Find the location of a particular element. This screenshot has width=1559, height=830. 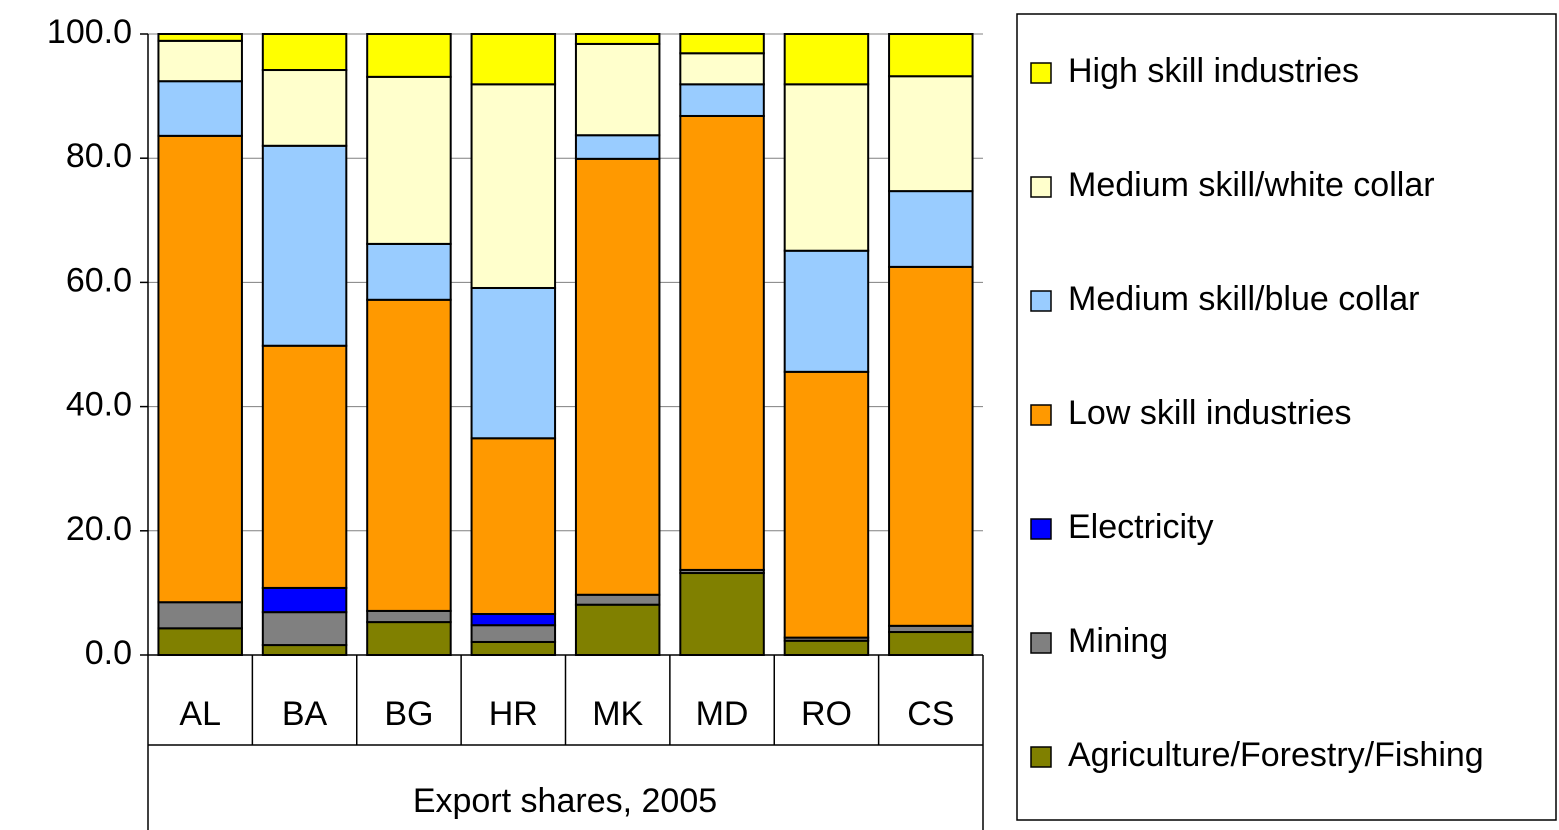

y-tick-label: 60.0 is located at coordinates (99, 280).